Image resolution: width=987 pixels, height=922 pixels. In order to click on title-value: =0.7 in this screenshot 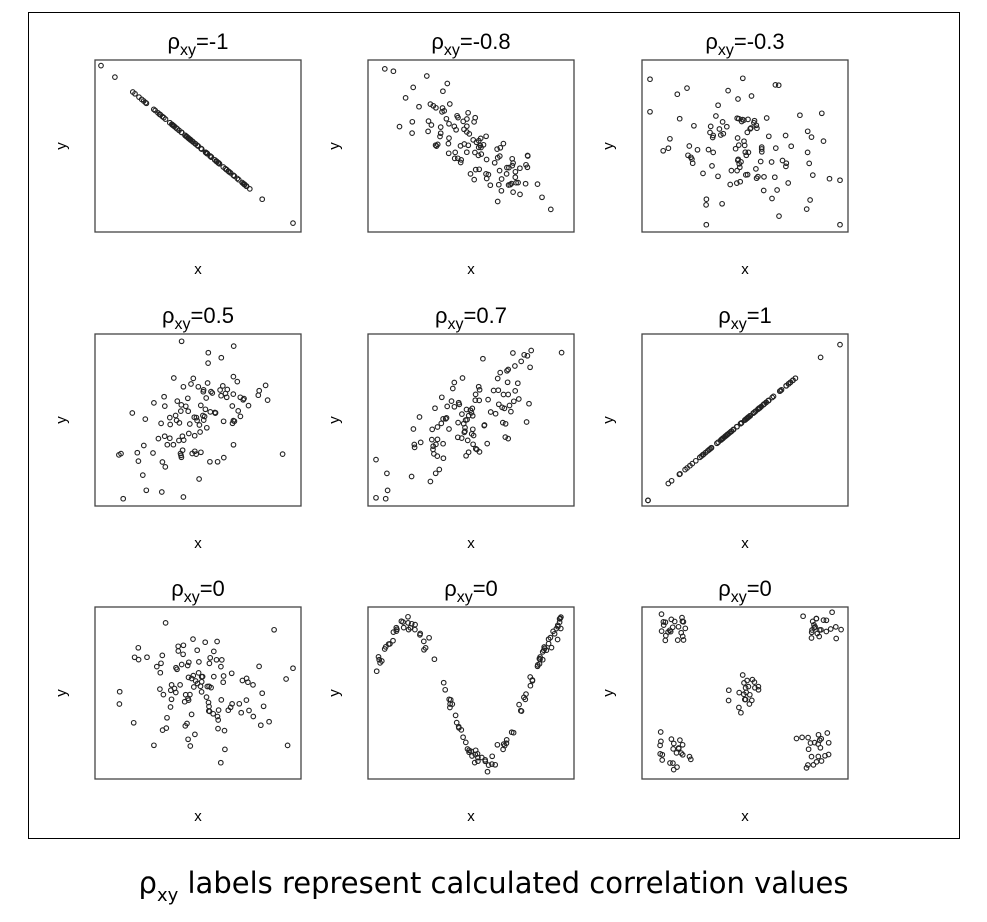, I will do `click(485, 315)`.